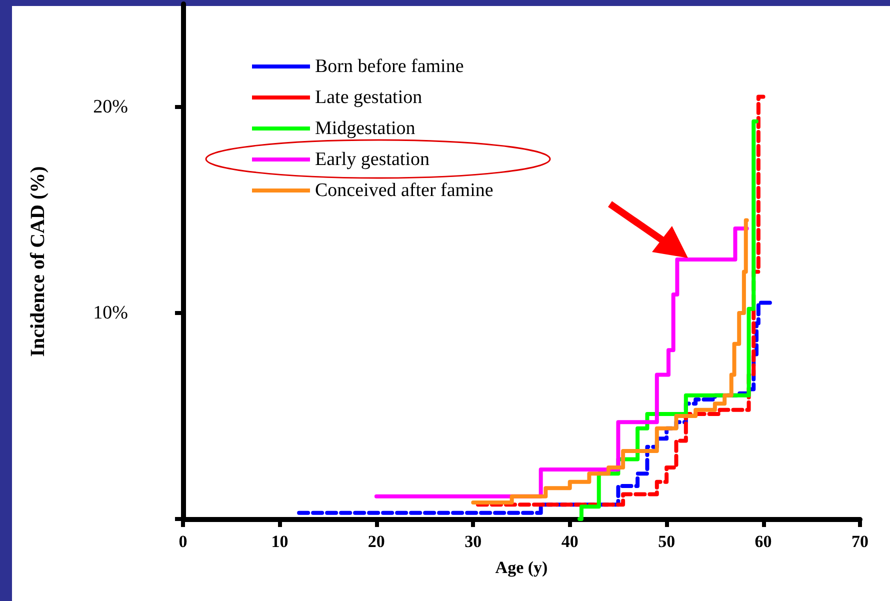  What do you see at coordinates (369, 97) in the screenshot?
I see `legend-label: Late gestation` at bounding box center [369, 97].